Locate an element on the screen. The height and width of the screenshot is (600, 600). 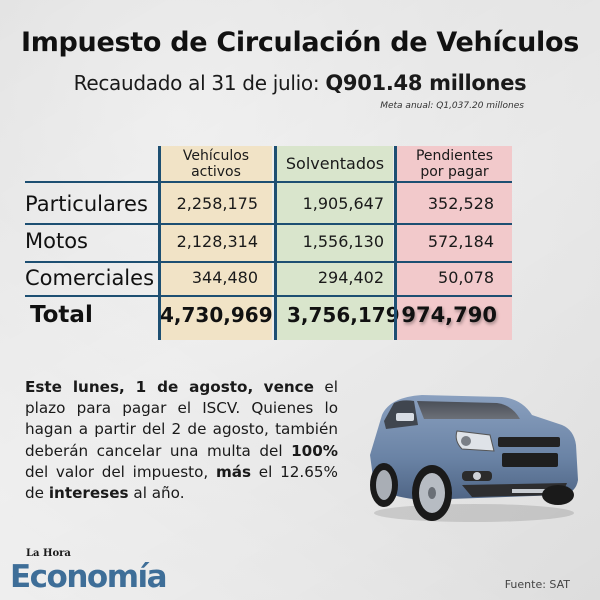
table-cell: 2,128,314 is located at coordinates (217, 241).